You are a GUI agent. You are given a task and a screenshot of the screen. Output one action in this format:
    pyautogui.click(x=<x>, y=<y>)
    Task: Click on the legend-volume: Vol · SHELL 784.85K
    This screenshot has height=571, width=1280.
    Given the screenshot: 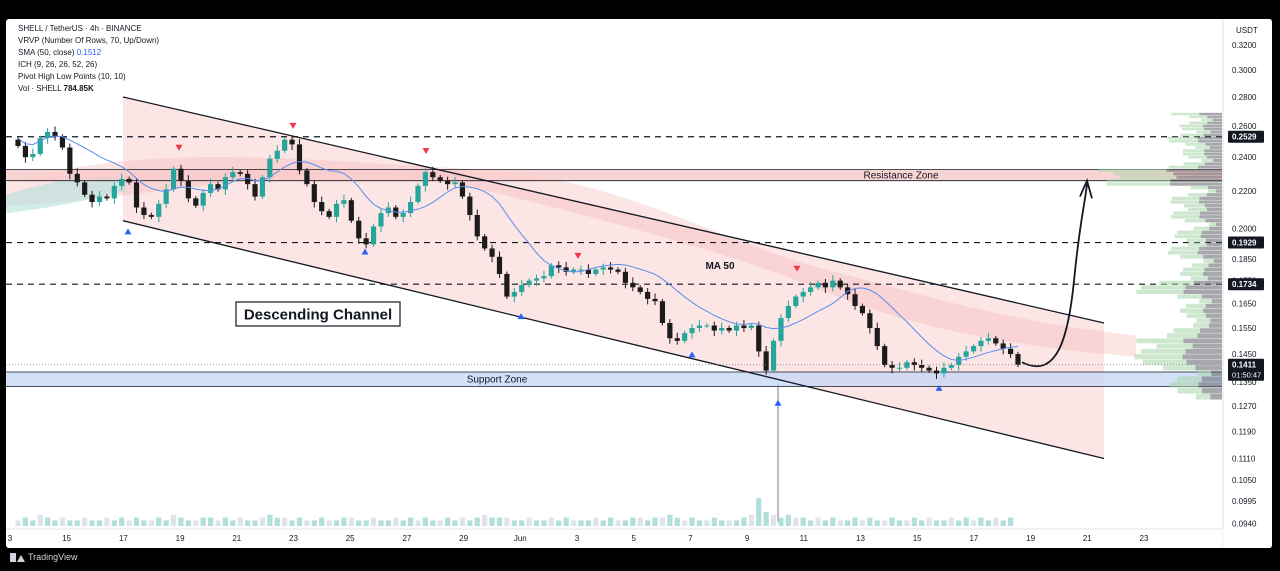 What is the action you would take?
    pyautogui.click(x=56, y=89)
    